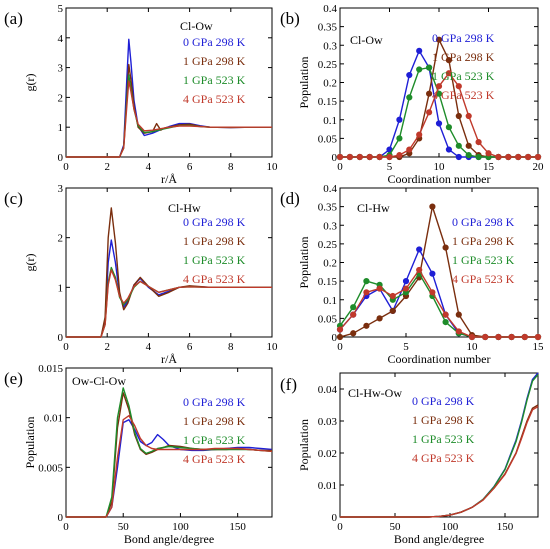  What do you see at coordinates (290, 18) in the screenshot?
I see `panel-label: (b)` at bounding box center [290, 18].